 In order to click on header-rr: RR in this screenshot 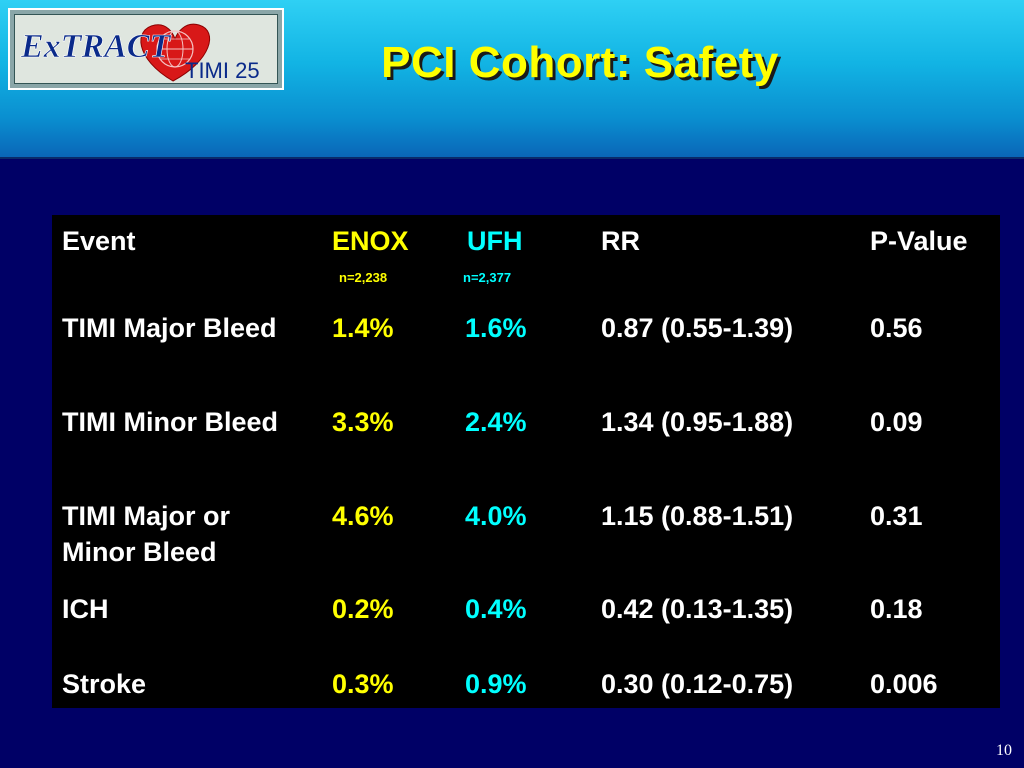, I will do `click(620, 241)`.